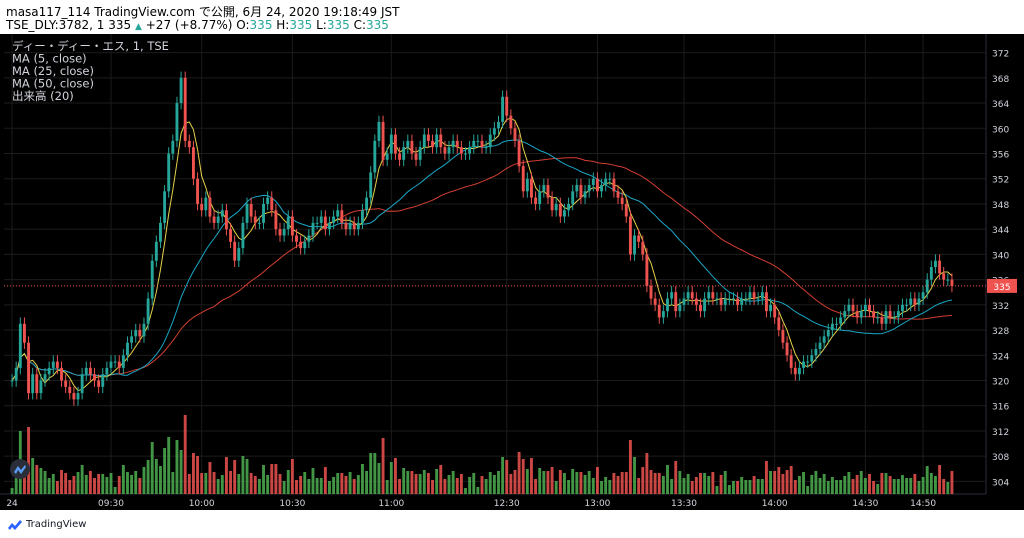 This screenshot has height=538, width=1024. What do you see at coordinates (292, 504) in the screenshot?
I see `x-tick-label: 10:30` at bounding box center [292, 504].